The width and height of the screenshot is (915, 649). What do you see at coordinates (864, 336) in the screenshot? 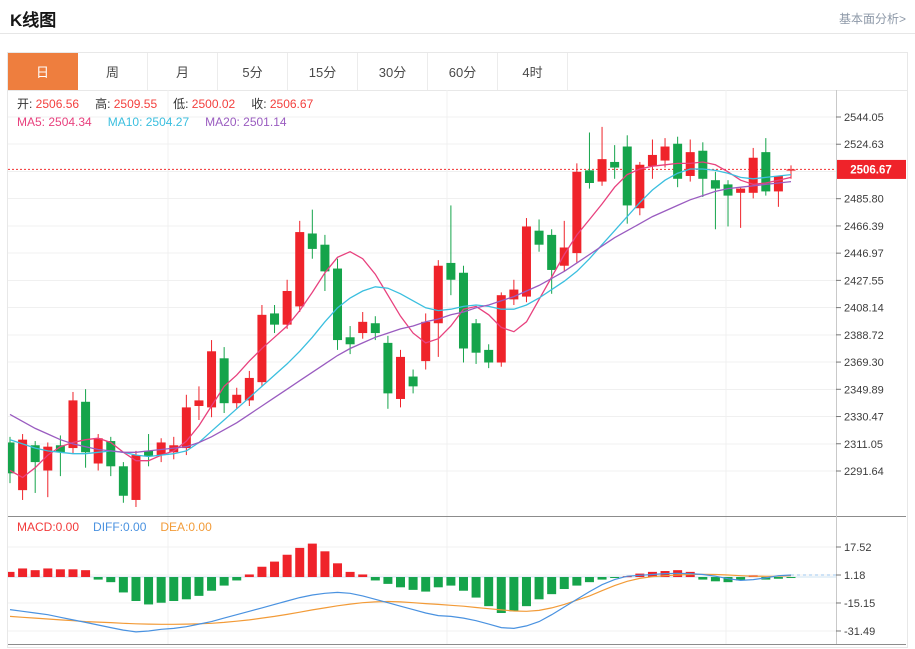
I see `price-axis-label: 2388.72` at bounding box center [864, 336].